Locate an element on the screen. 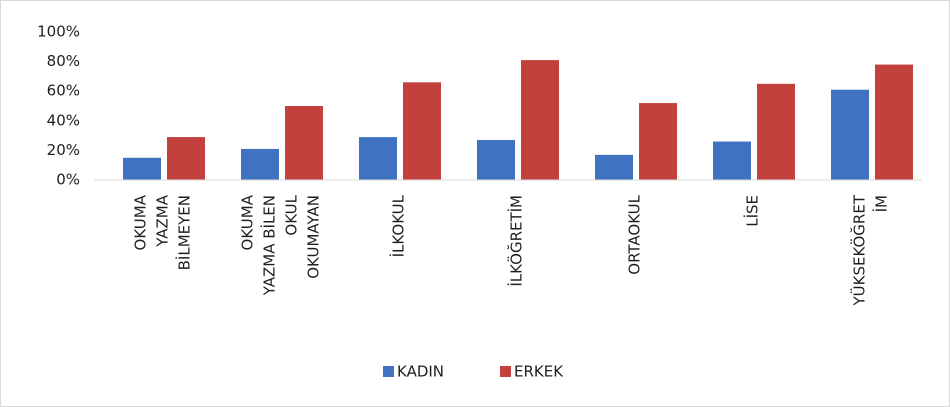 This screenshot has height=407, width=950. y-tick-label: 20% is located at coordinates (63, 150).